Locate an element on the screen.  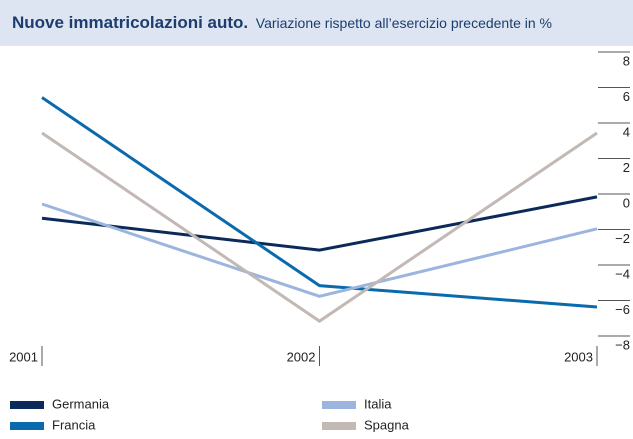
y-tick-label: 2 is located at coordinates (626, 167).